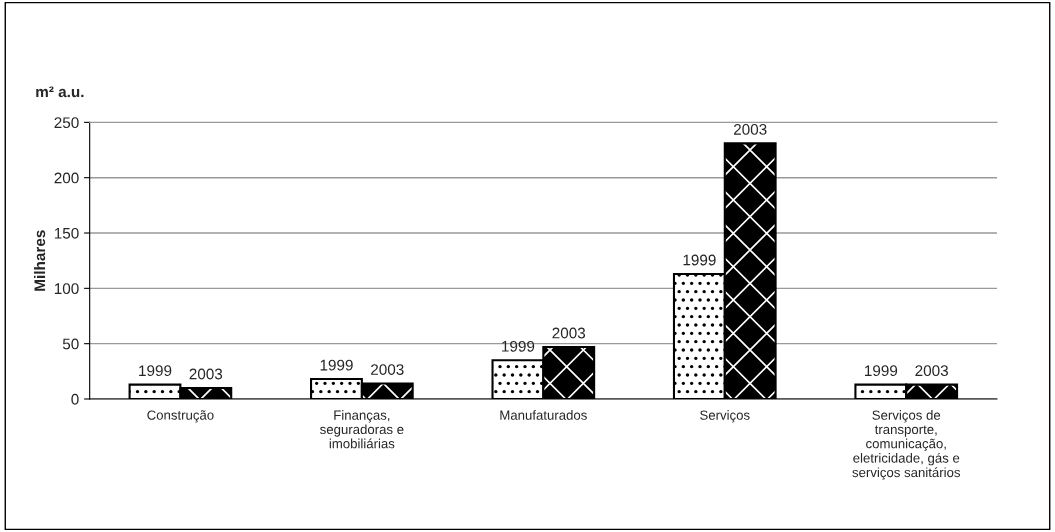 Image resolution: width=1055 pixels, height=532 pixels. What do you see at coordinates (66, 289) in the screenshot?
I see `y-tick-label: 100` at bounding box center [66, 289].